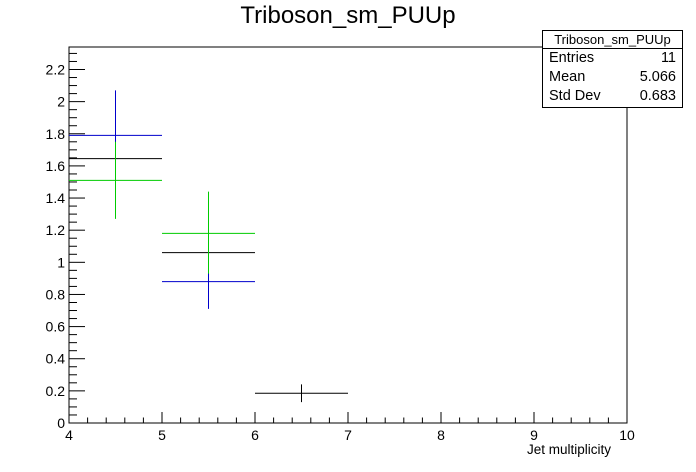 This screenshot has height=472, width=696. I want to click on stats-label: Entries, so click(572, 58).